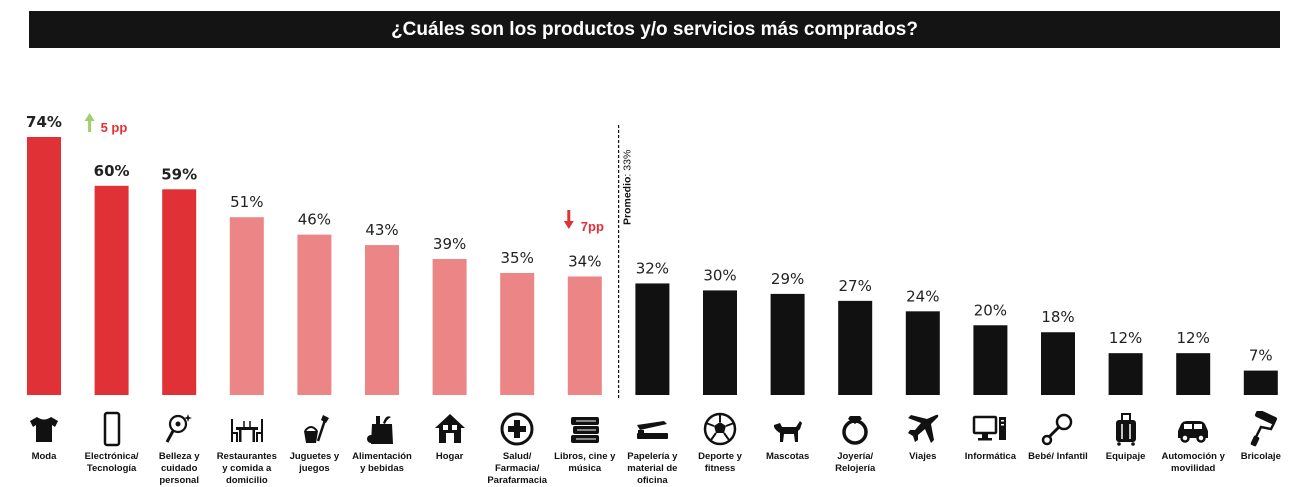 The image size is (1311, 487). What do you see at coordinates (246, 468) in the screenshot?
I see `category-label: Restaurantes y comida a domicilio` at bounding box center [246, 468].